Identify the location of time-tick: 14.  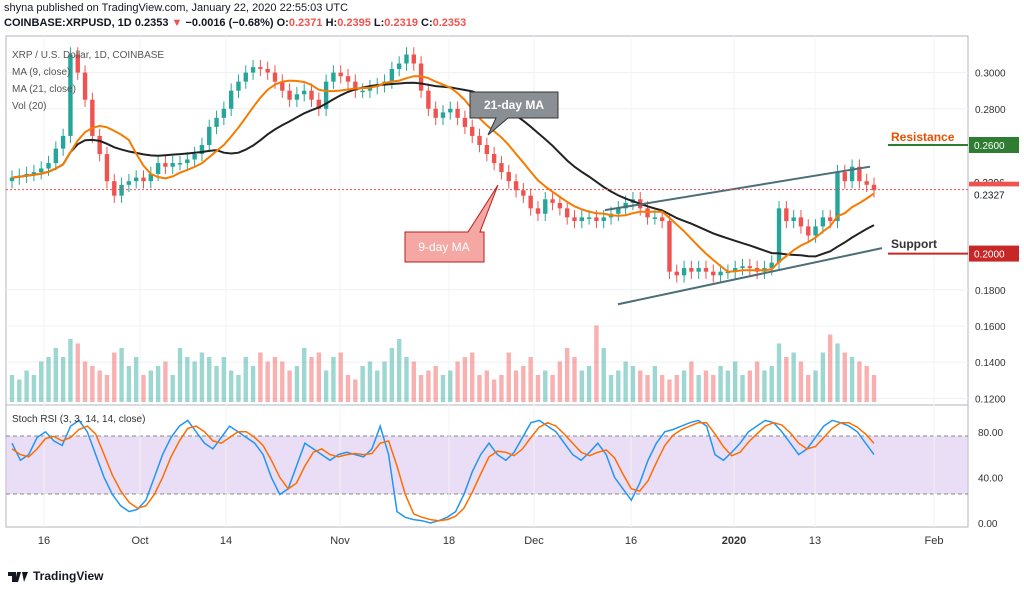
(226, 541).